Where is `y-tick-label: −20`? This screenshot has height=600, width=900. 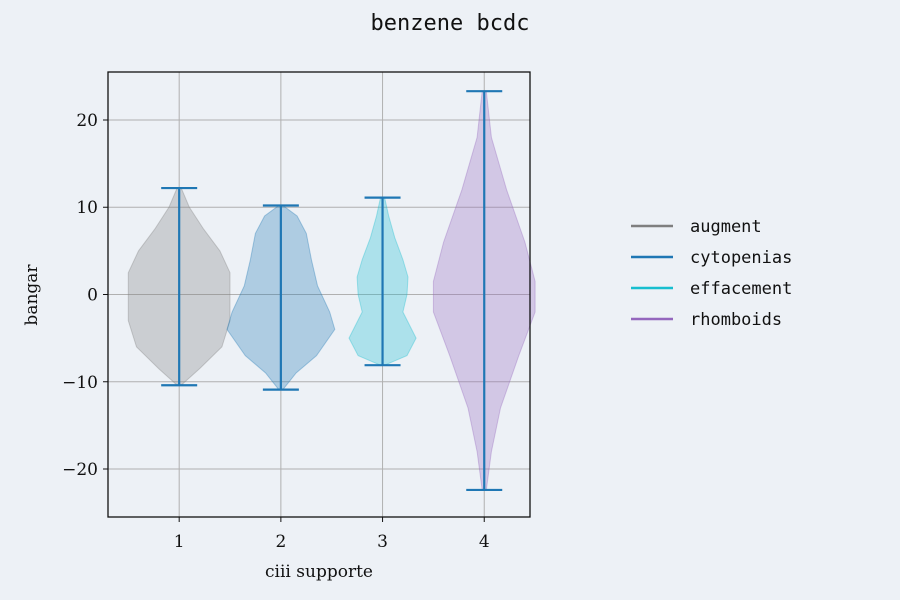 y-tick-label: −20 is located at coordinates (80, 470).